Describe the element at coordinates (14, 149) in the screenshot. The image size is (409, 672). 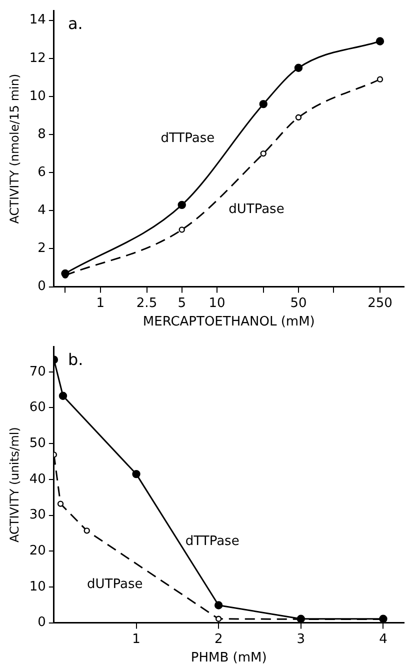
I see `y-axis-title: ACTIVITY (nmole/15 min)` at that location.